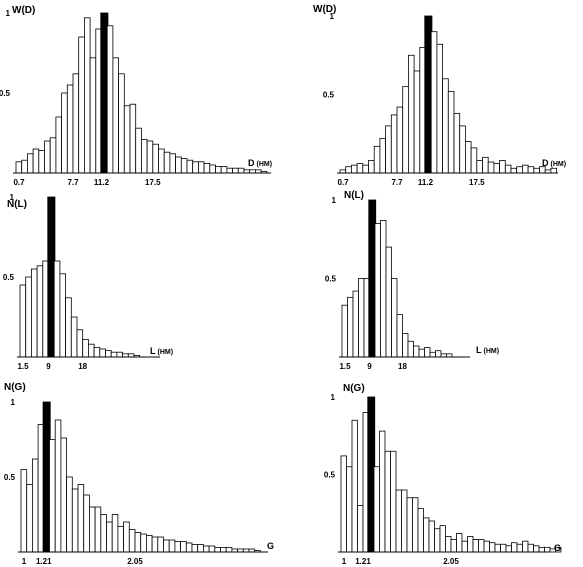 The height and width of the screenshot is (567, 583). I want to click on y-axis-label: N(L), so click(17, 204).